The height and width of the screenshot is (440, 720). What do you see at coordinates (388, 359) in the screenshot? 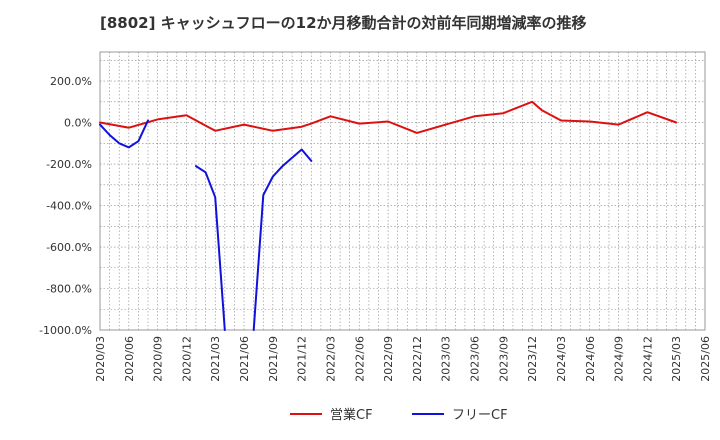
I see `x-tick-label: 2022/09` at bounding box center [388, 359].